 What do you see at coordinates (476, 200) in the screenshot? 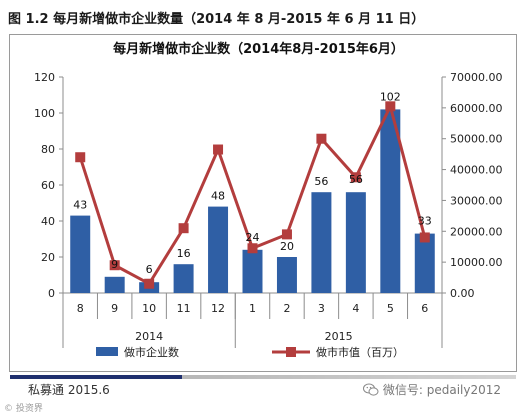
I see `right-tick-label: 30000.00` at bounding box center [476, 200].